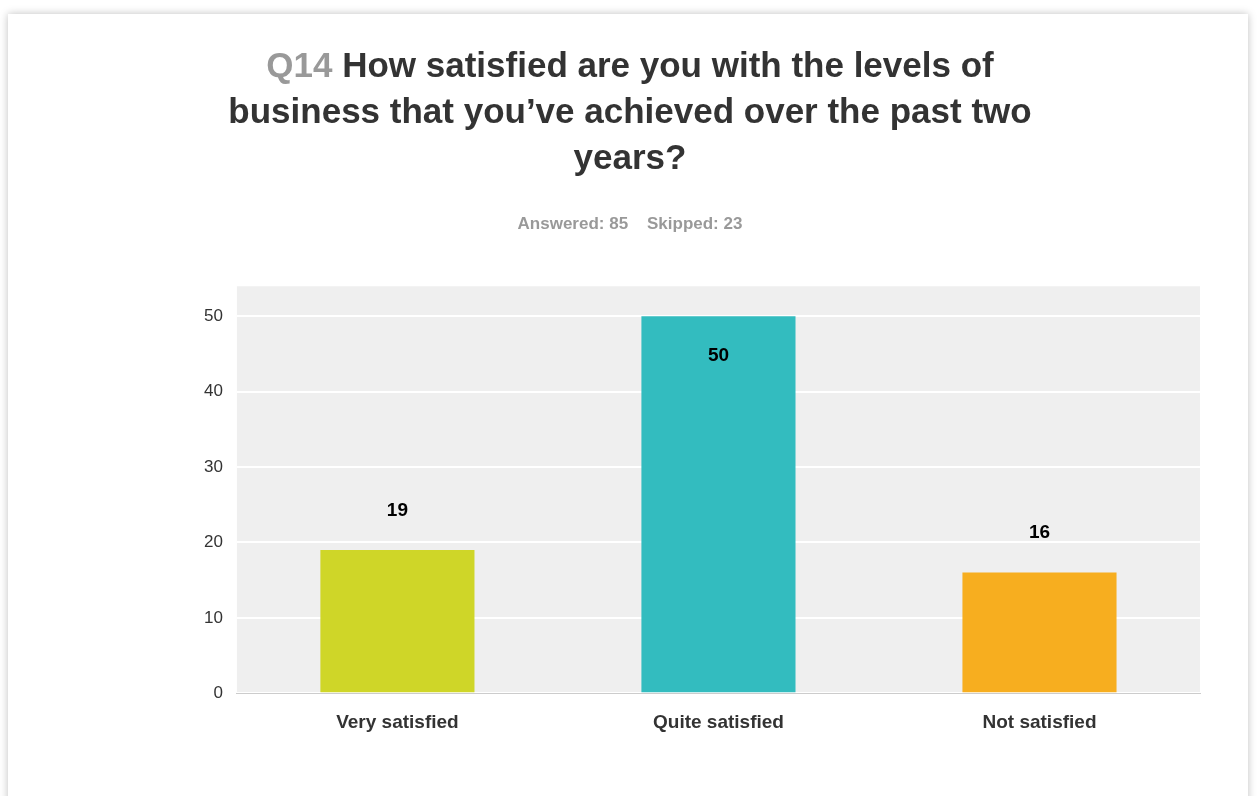 This screenshot has width=1259, height=796. I want to click on y-tick-label: 30, so click(213, 466).